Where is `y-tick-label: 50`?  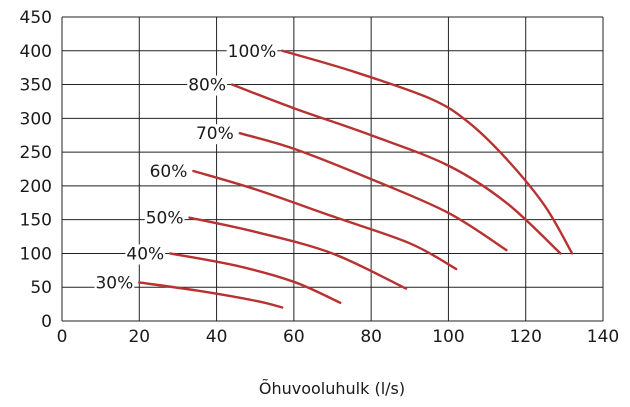 y-tick-label: 50 is located at coordinates (41, 288).